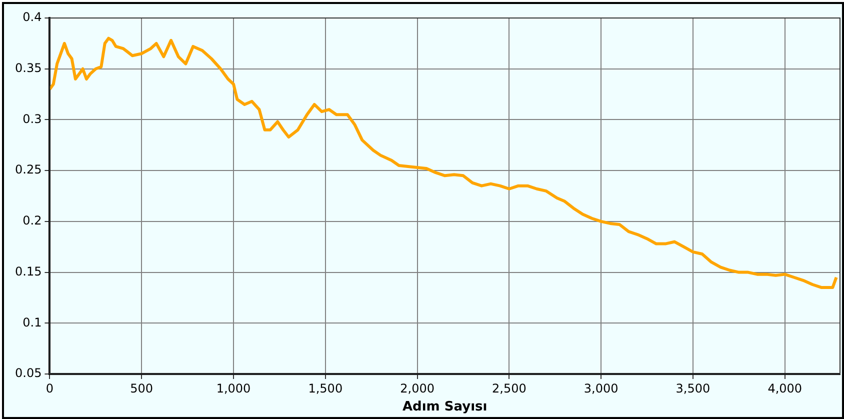  What do you see at coordinates (785, 388) in the screenshot?
I see `x-tick-label: 4,000` at bounding box center [785, 388].